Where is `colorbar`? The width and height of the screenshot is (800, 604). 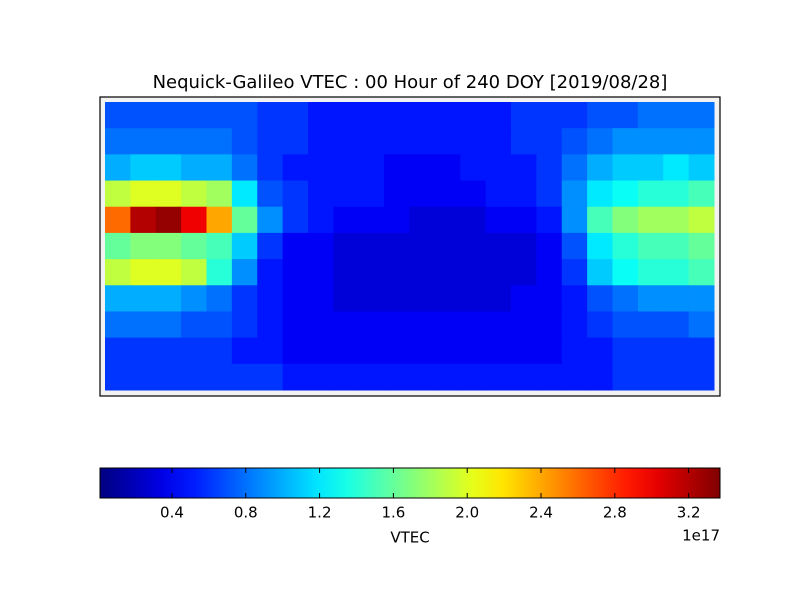 colorbar is located at coordinates (410, 483).